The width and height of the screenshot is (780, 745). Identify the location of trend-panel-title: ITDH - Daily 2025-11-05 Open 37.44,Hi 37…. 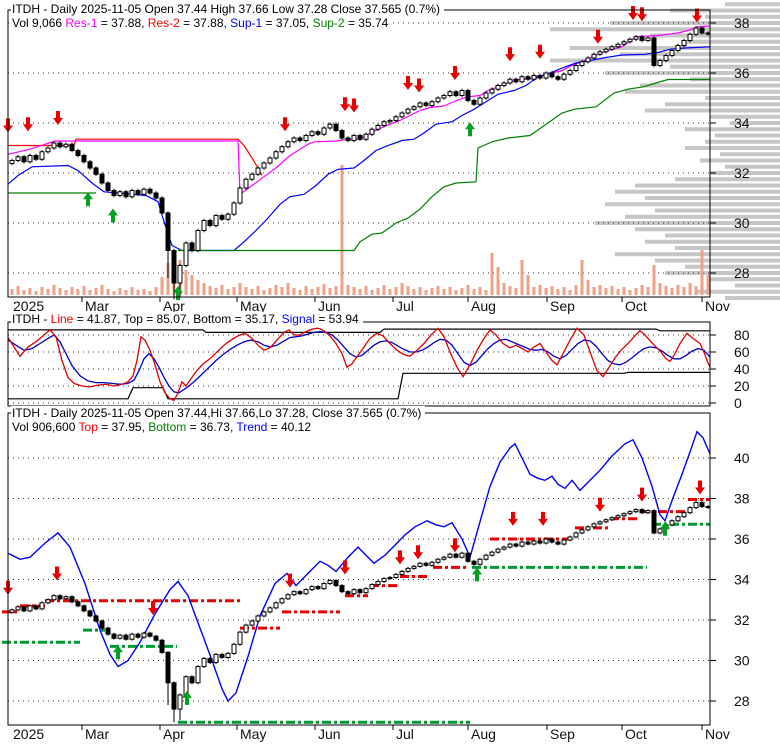
(218, 413).